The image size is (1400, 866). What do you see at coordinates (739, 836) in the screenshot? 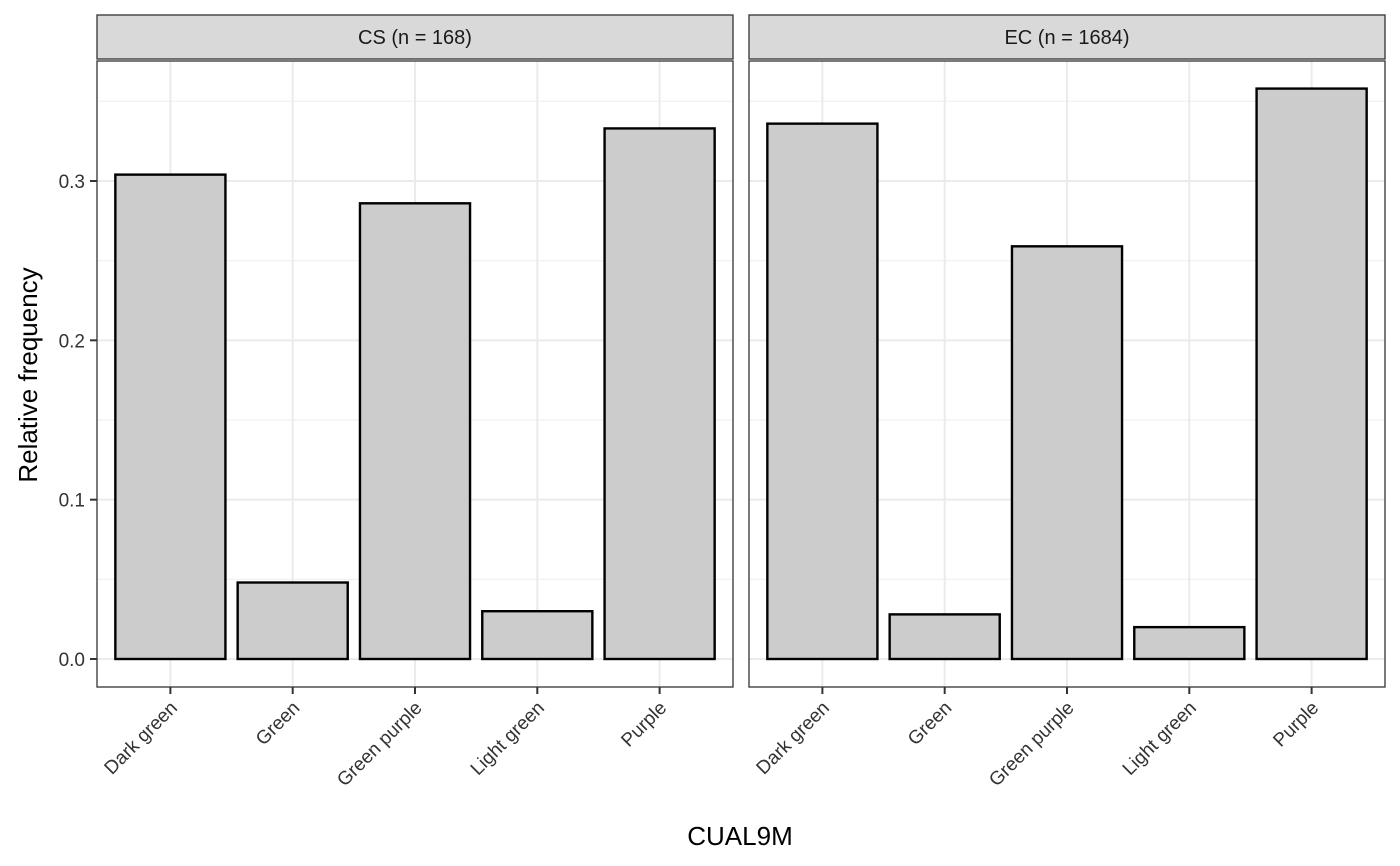
I see `x-axis-title: CUAL9M` at bounding box center [739, 836].